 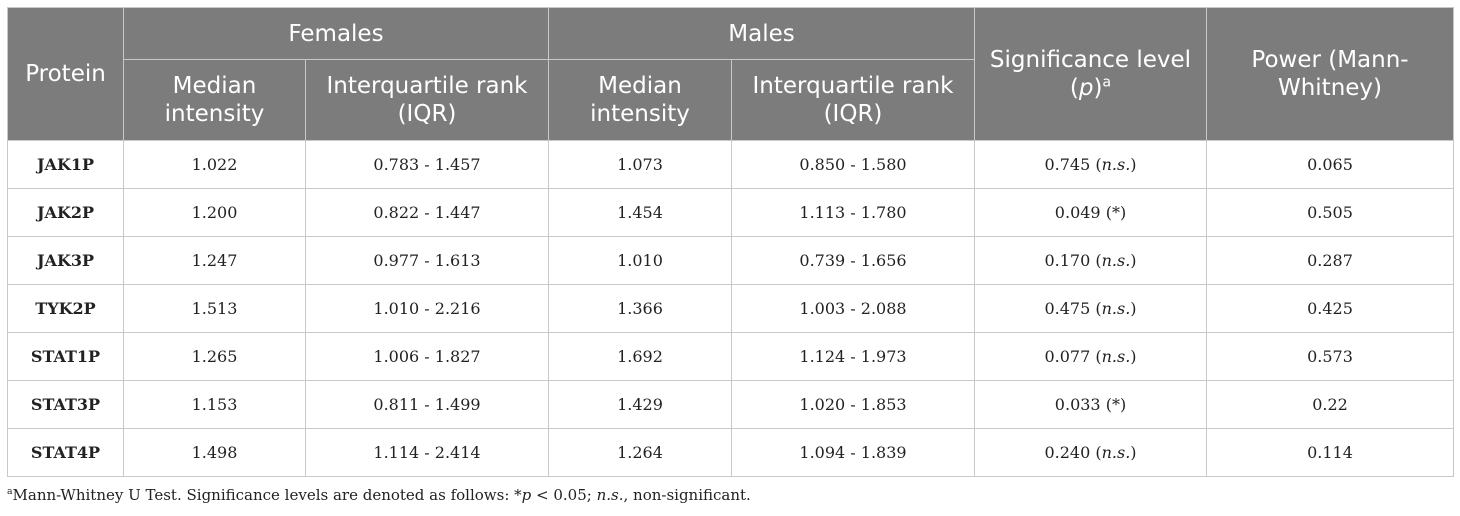 I want to click on female-iqr-cell: 0.977 - 1.613, so click(x=427, y=260).